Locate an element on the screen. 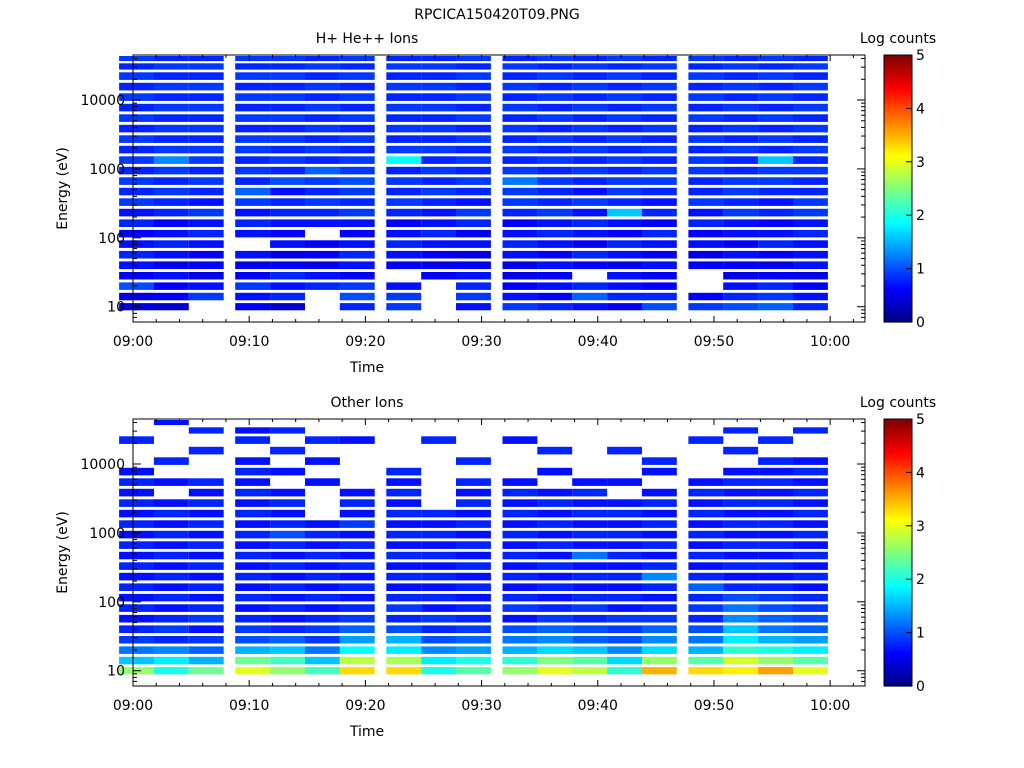 Image resolution: width=1024 pixels, height=768 pixels. y-tick-label: 1000 is located at coordinates (107, 170).